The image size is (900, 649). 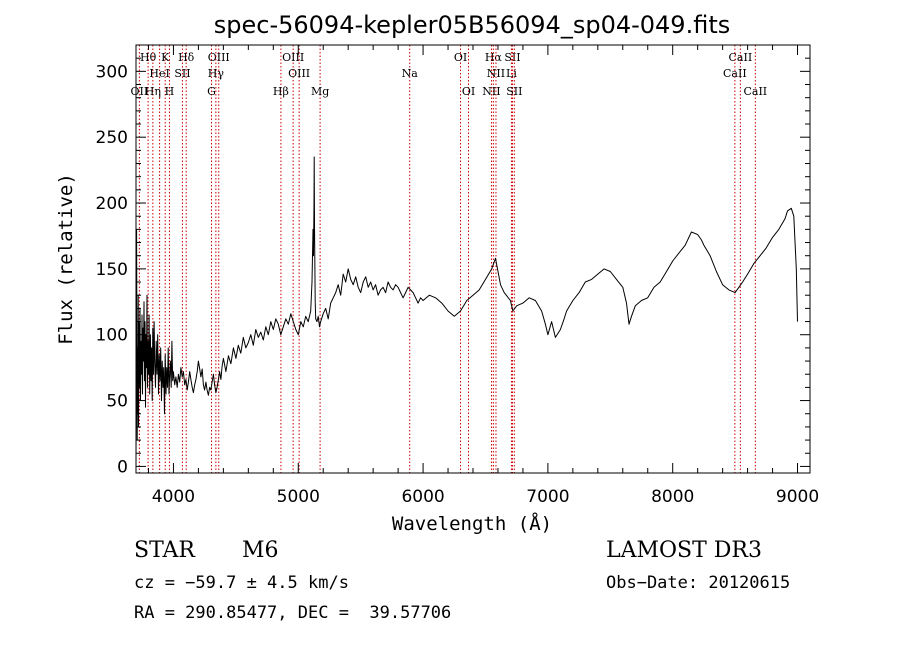 What do you see at coordinates (186, 57) in the screenshot?
I see `marker-label: Hδ` at bounding box center [186, 57].